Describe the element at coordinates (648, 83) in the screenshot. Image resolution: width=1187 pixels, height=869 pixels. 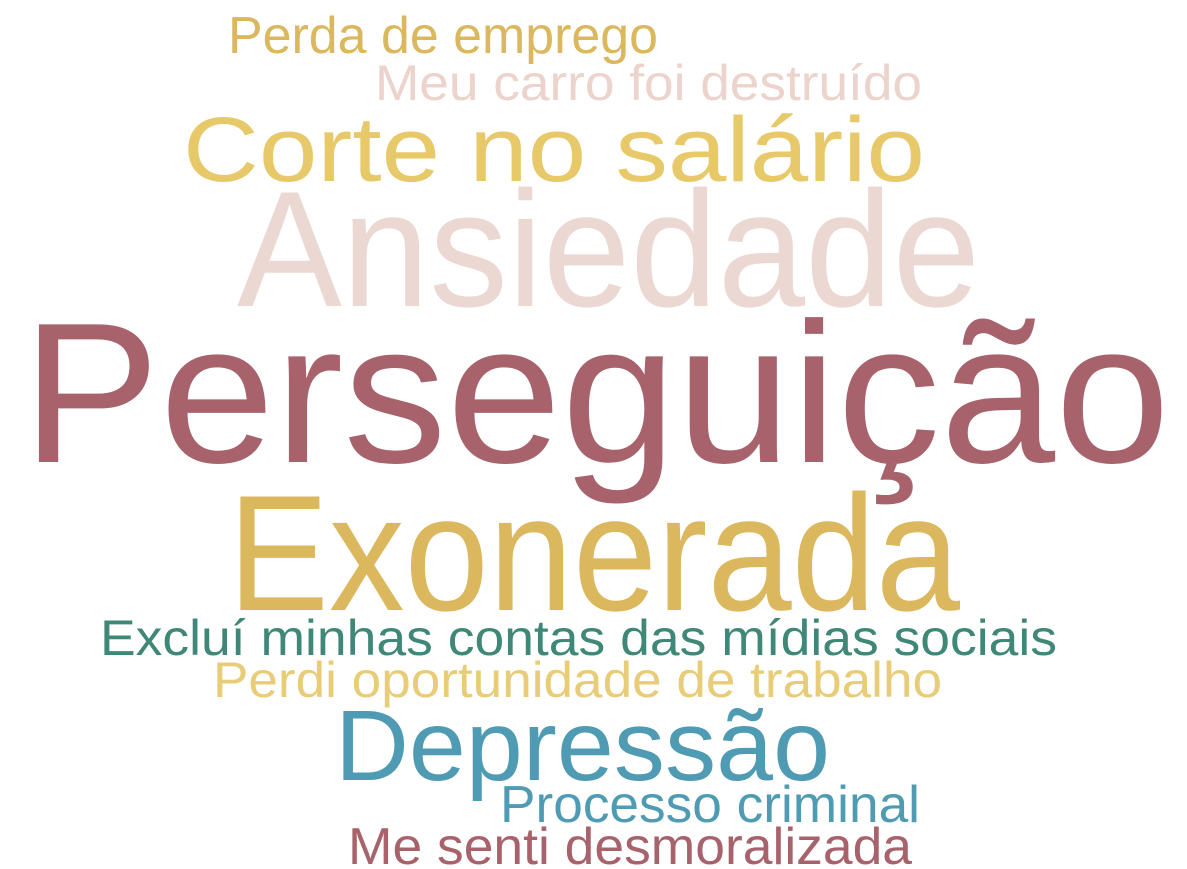
I see `word: Meu carro foi destruído` at that location.